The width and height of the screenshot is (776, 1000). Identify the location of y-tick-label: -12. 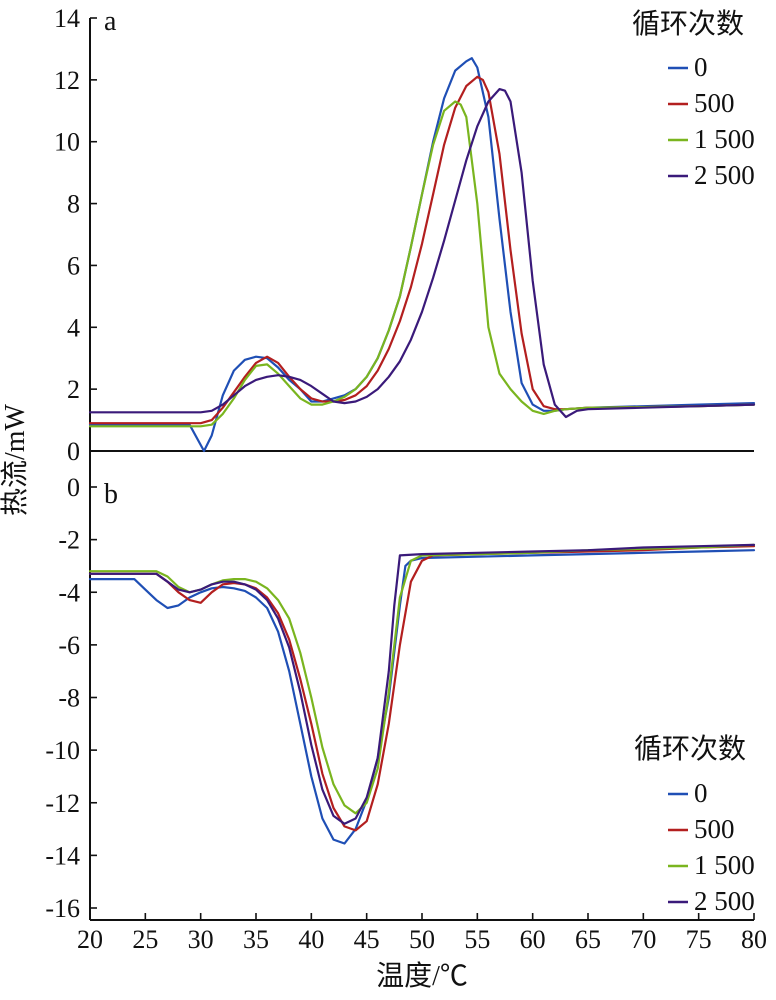
(62, 803).